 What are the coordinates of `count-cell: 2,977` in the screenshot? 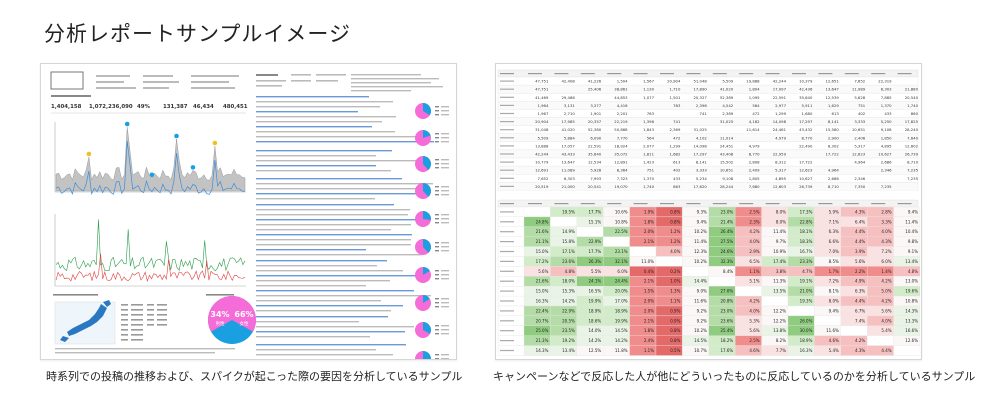 It's located at (780, 105).